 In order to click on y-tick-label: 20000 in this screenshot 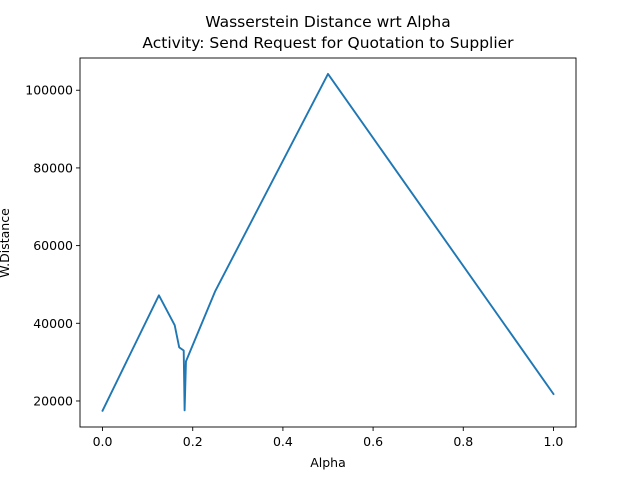, I will do `click(53, 400)`.